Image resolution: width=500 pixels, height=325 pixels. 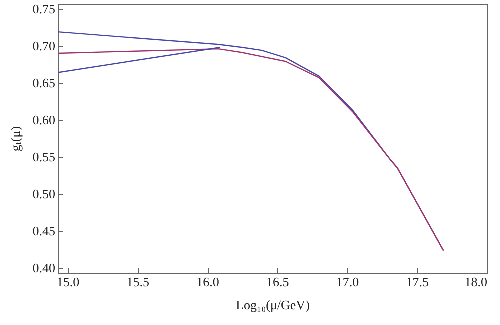 I want to click on x-tick-label: 17.5, so click(x=418, y=282).